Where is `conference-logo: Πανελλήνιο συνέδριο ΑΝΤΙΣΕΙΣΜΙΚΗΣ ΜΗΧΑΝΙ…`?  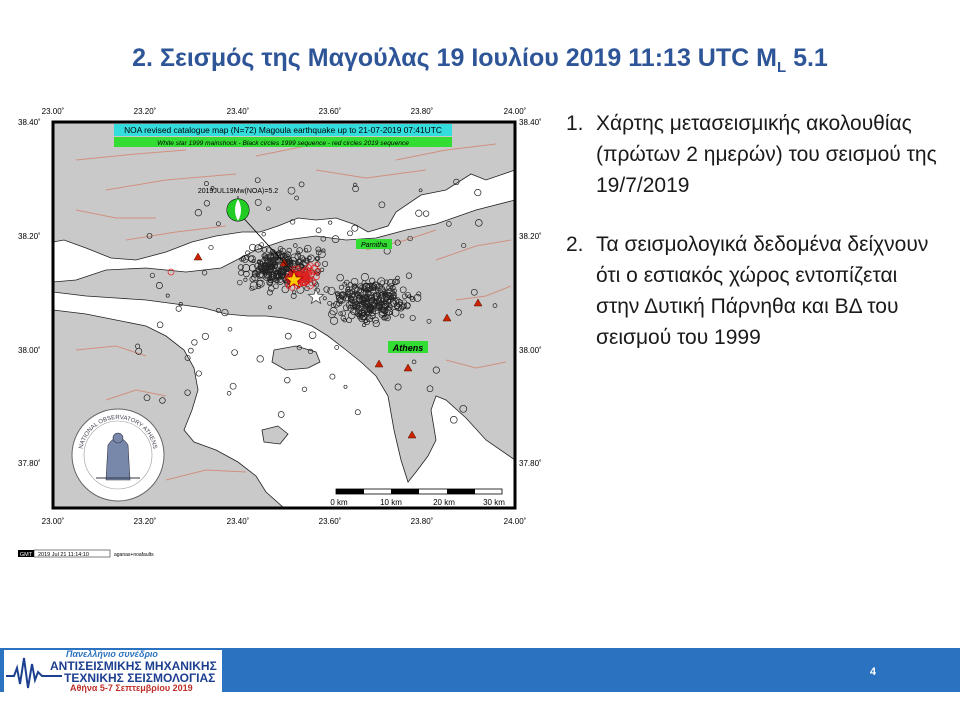
conference-logo: Πανελλήνιο συνέδριο ΑΝΤΙΣΕΙΣΜΙΚΗΣ ΜΗΧΑΝΙ… is located at coordinates (113, 671).